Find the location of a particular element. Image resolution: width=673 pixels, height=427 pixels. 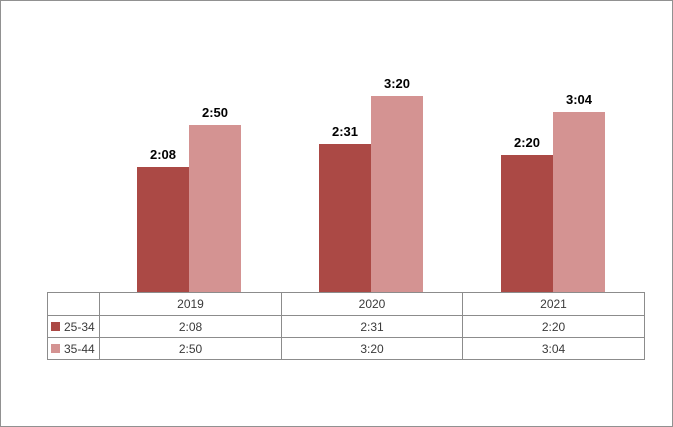

cell-25-34-2021: 2:20 is located at coordinates (553, 326).